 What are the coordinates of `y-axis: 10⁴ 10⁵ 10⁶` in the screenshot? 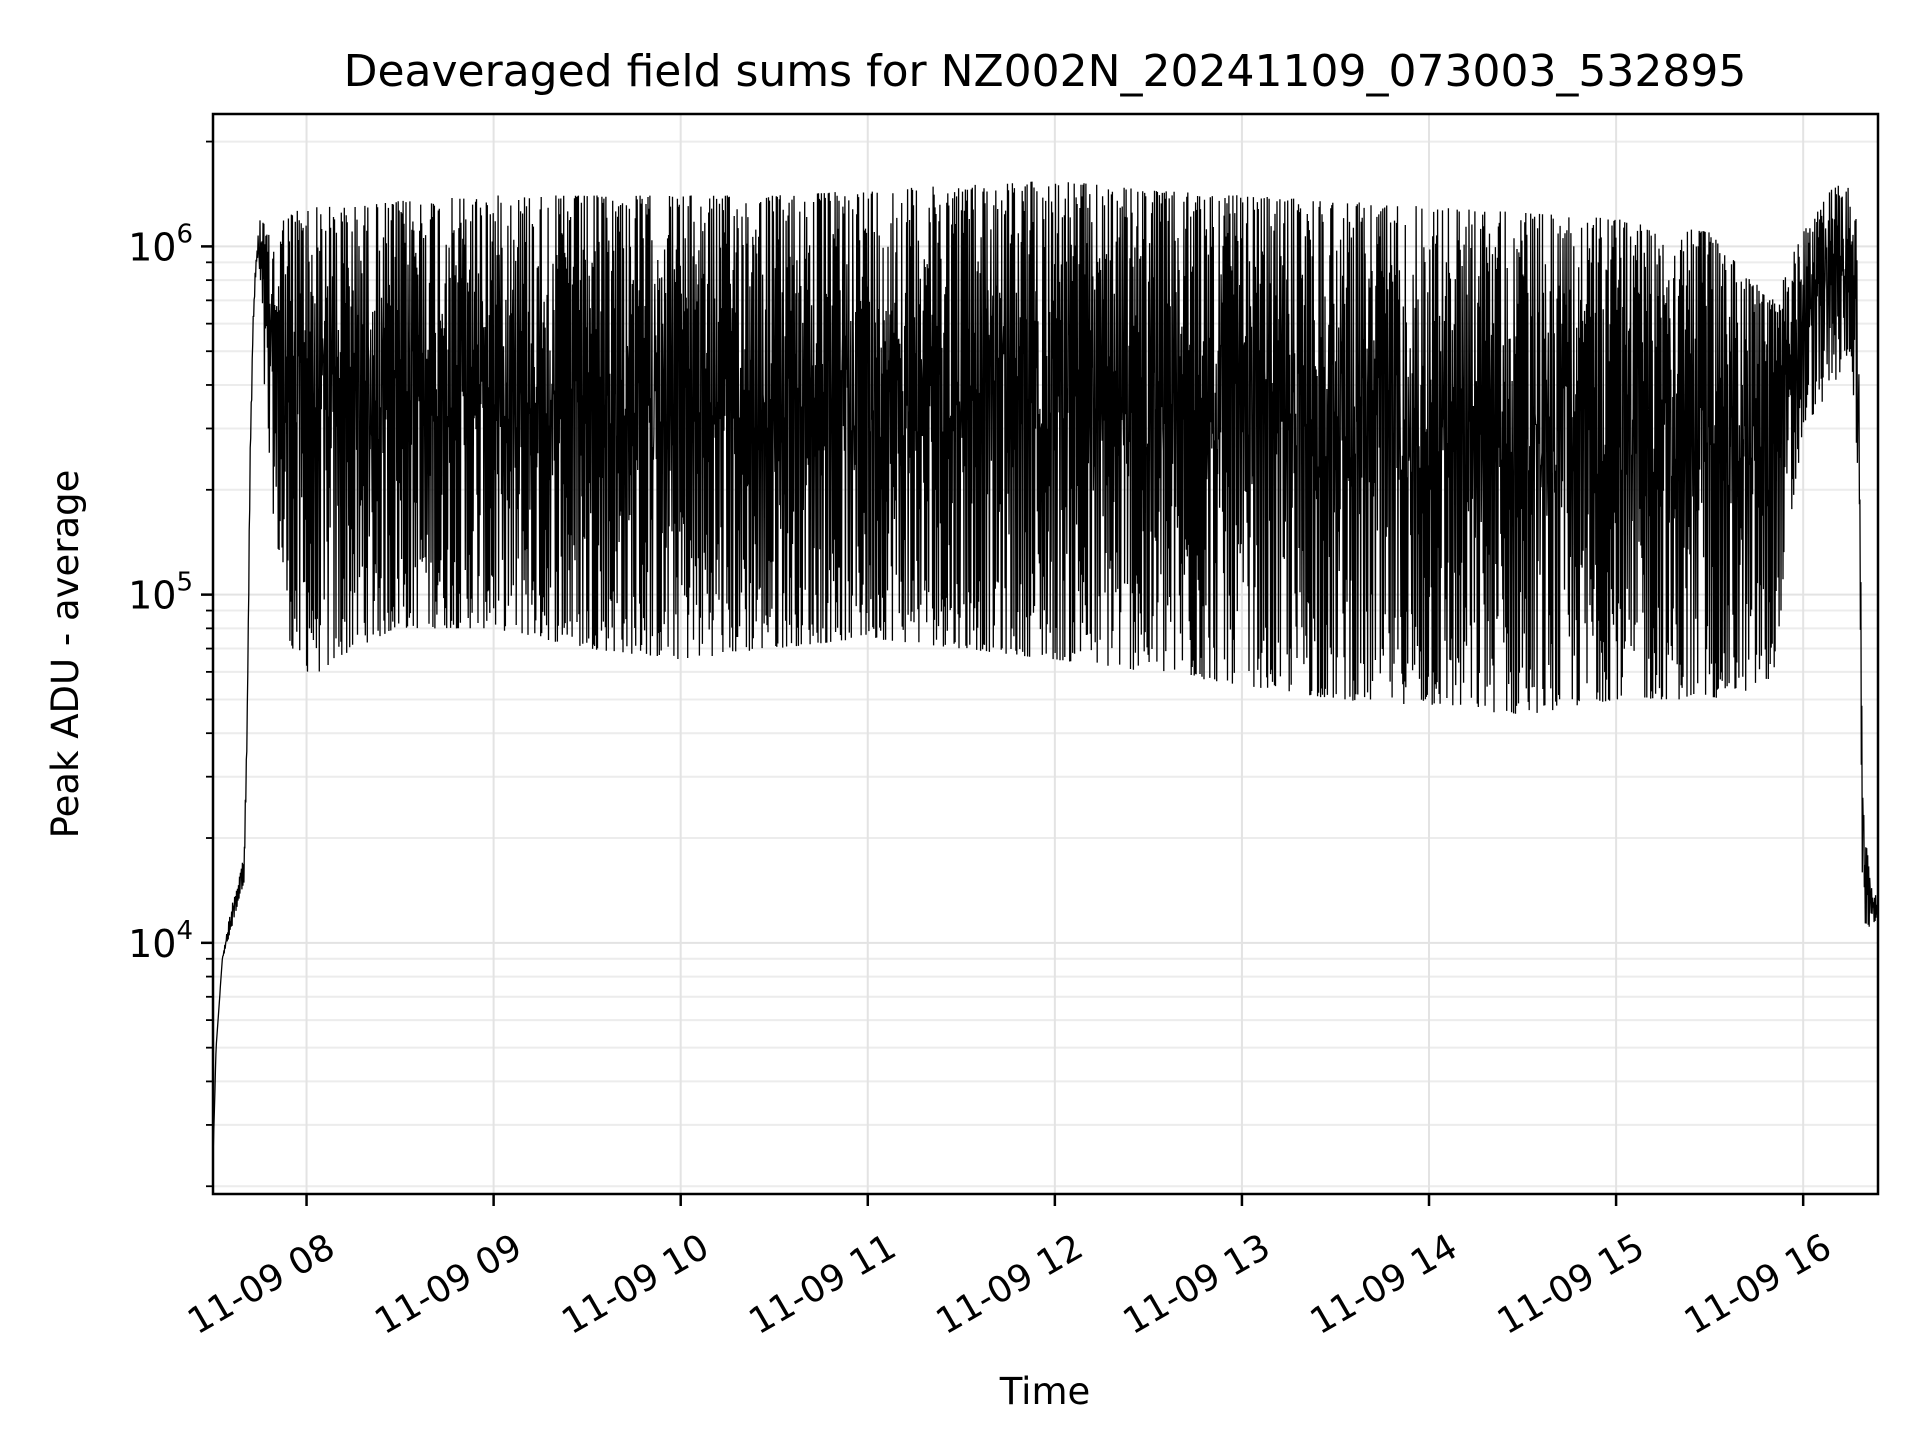 It's located at (170, 664).